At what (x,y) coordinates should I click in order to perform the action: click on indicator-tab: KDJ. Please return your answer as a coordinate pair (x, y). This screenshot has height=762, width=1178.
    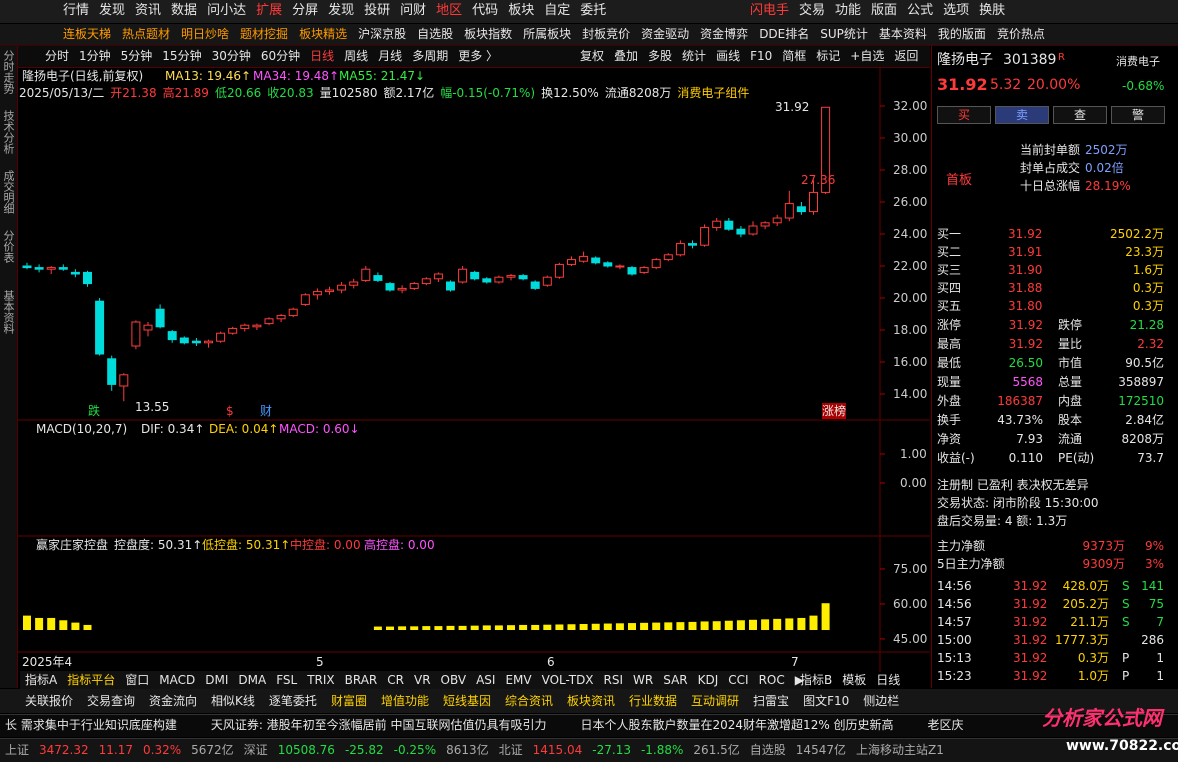
    Looking at the image, I should click on (708, 680).